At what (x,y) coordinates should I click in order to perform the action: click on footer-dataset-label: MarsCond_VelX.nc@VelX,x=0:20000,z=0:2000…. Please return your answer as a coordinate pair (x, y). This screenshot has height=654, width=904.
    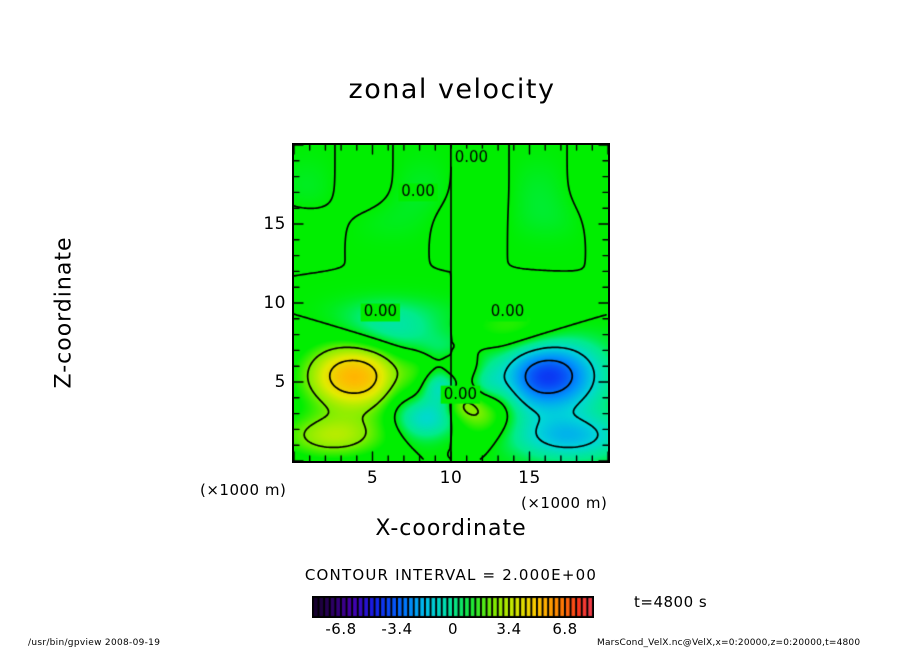
    Looking at the image, I should click on (729, 643).